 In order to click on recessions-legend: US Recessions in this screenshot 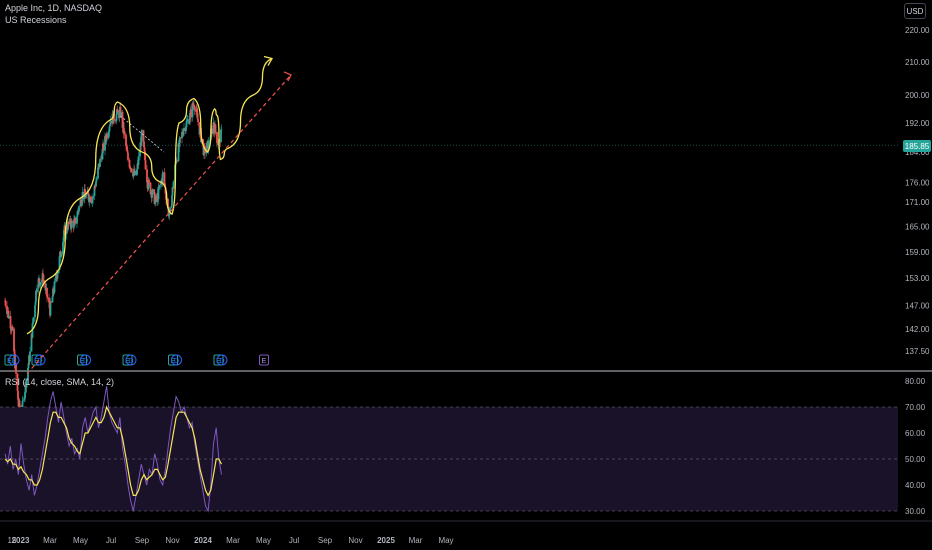, I will do `click(36, 20)`.